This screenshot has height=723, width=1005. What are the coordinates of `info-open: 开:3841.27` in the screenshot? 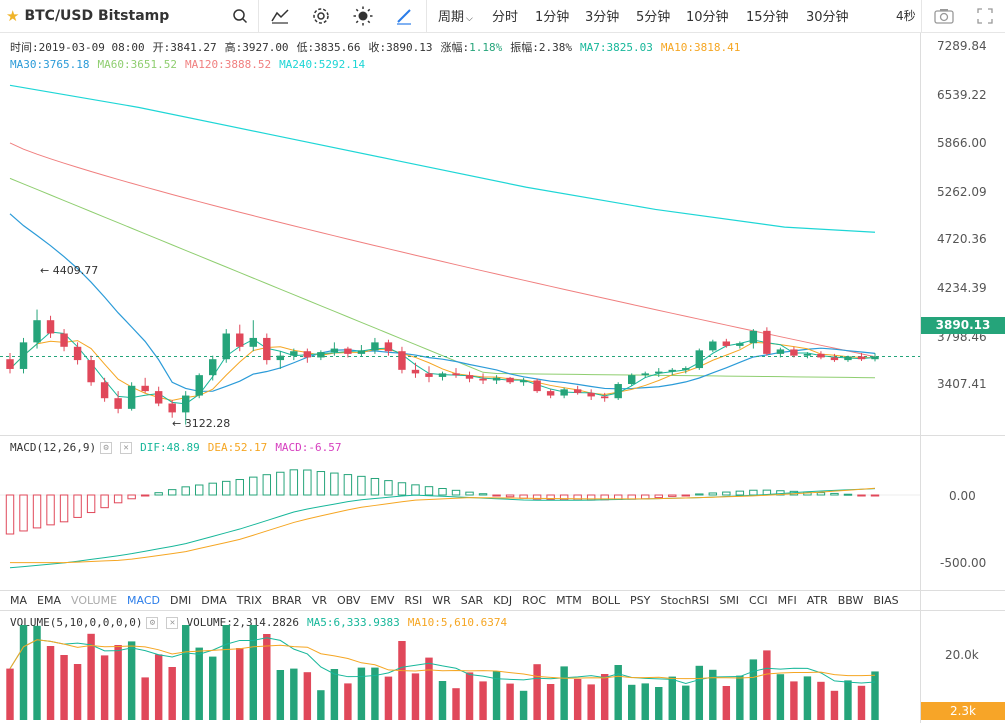 It's located at (184, 47).